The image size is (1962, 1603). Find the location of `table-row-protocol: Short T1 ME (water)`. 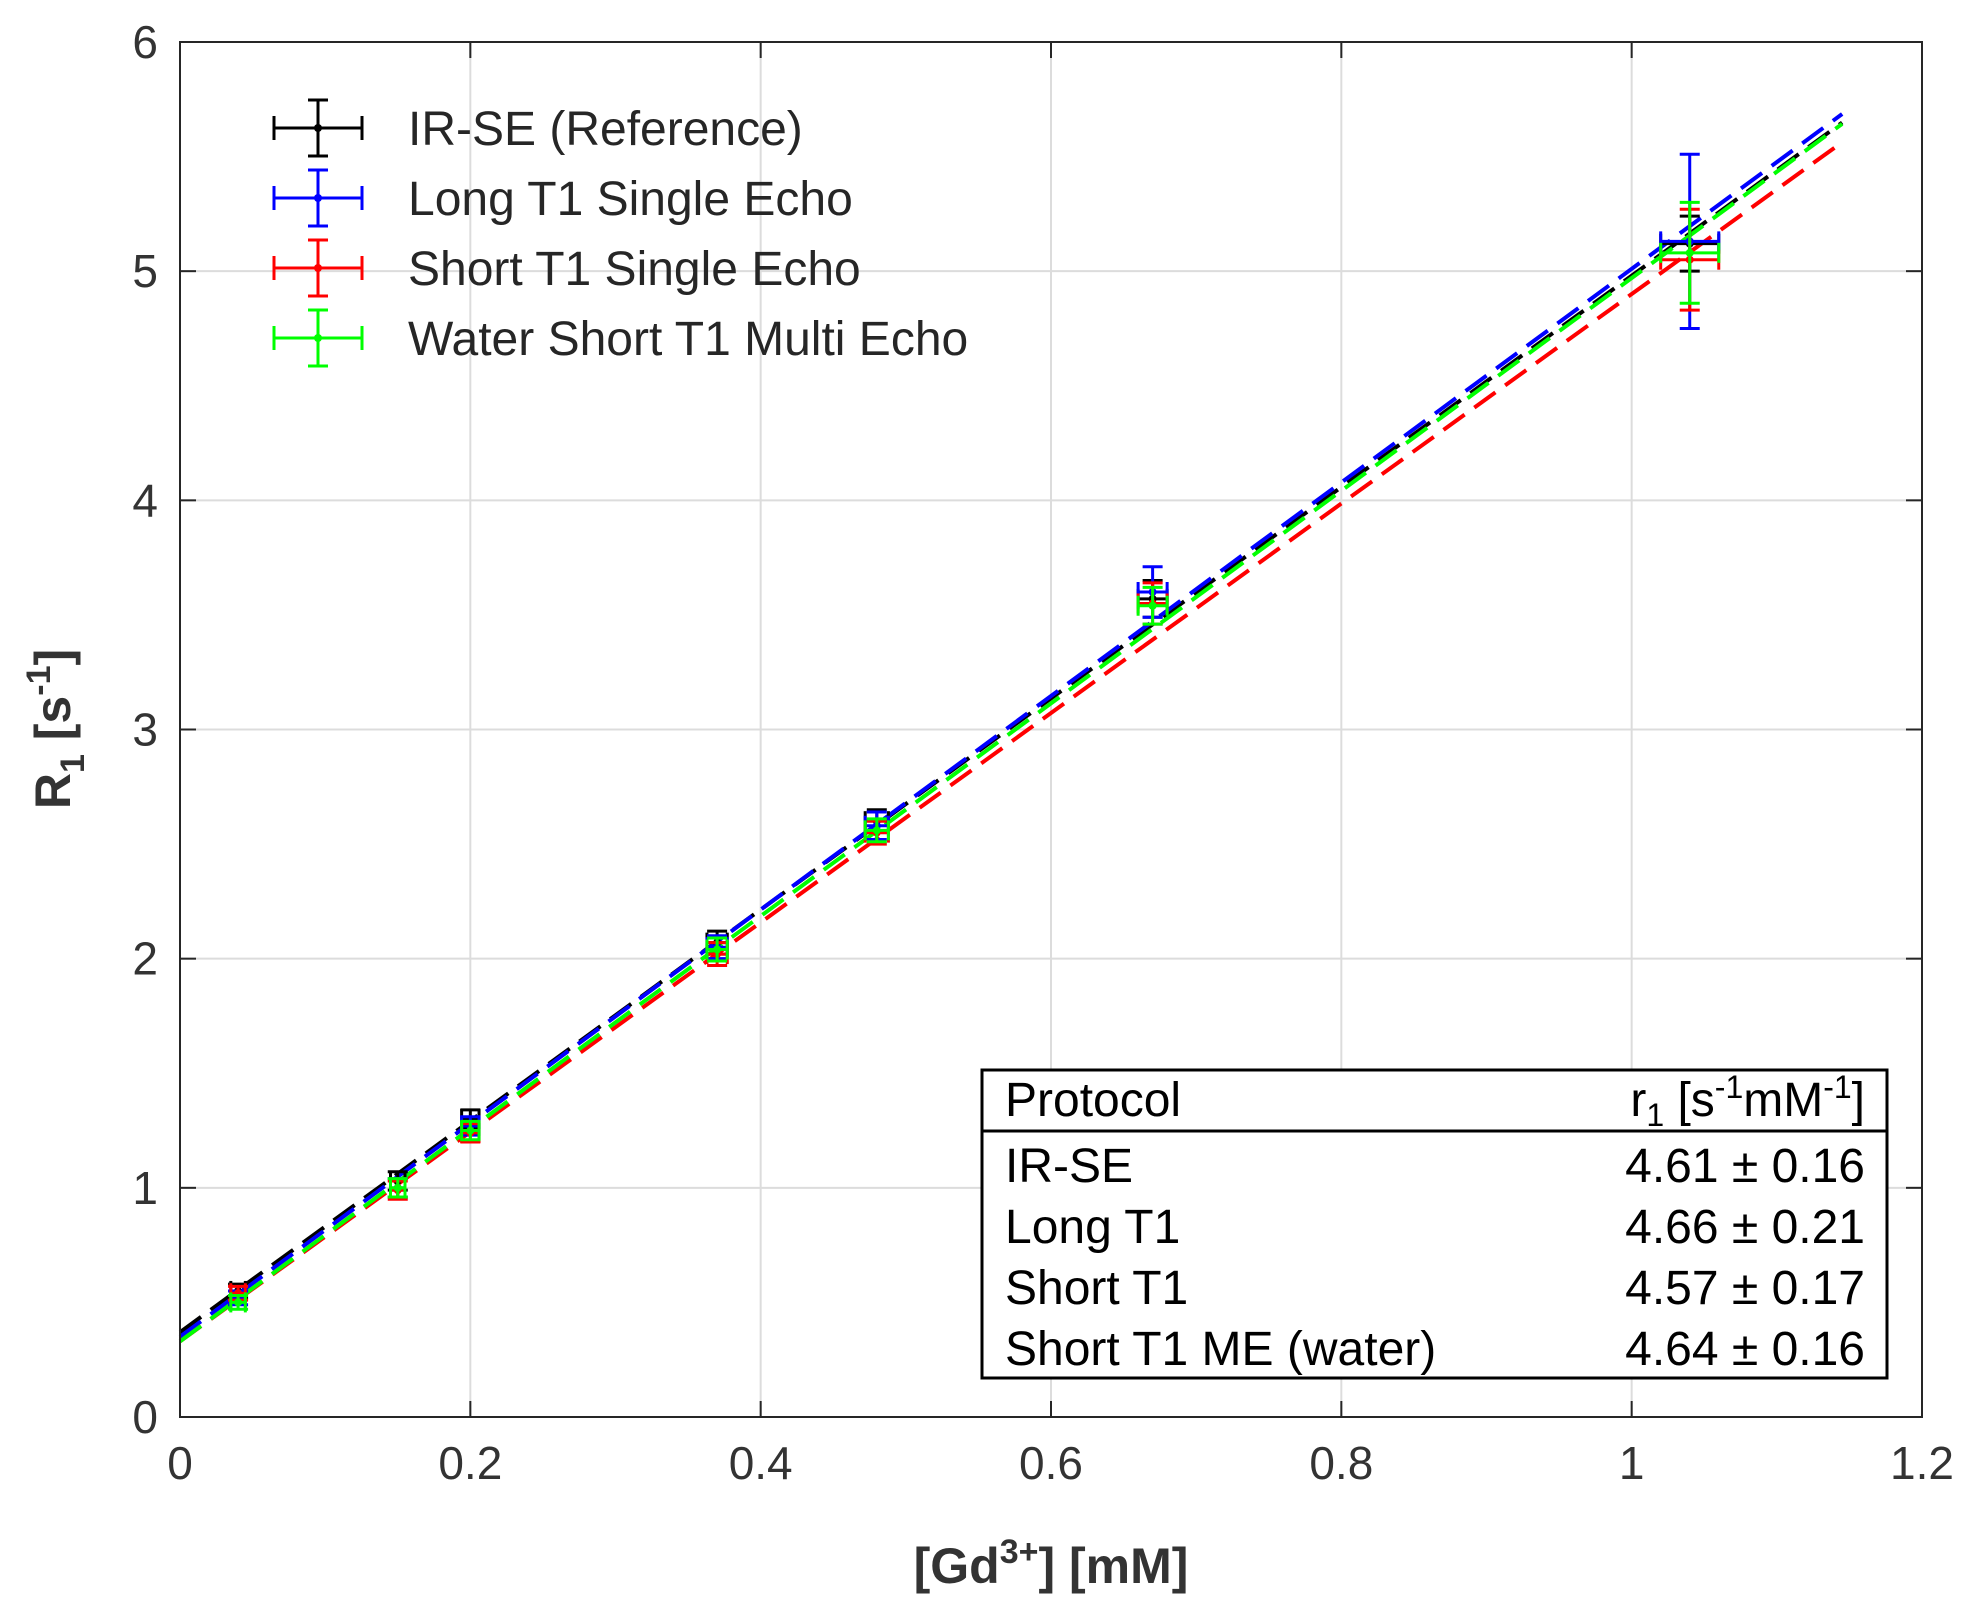

table-row-protocol: Short T1 ME (water) is located at coordinates (1220, 1349).